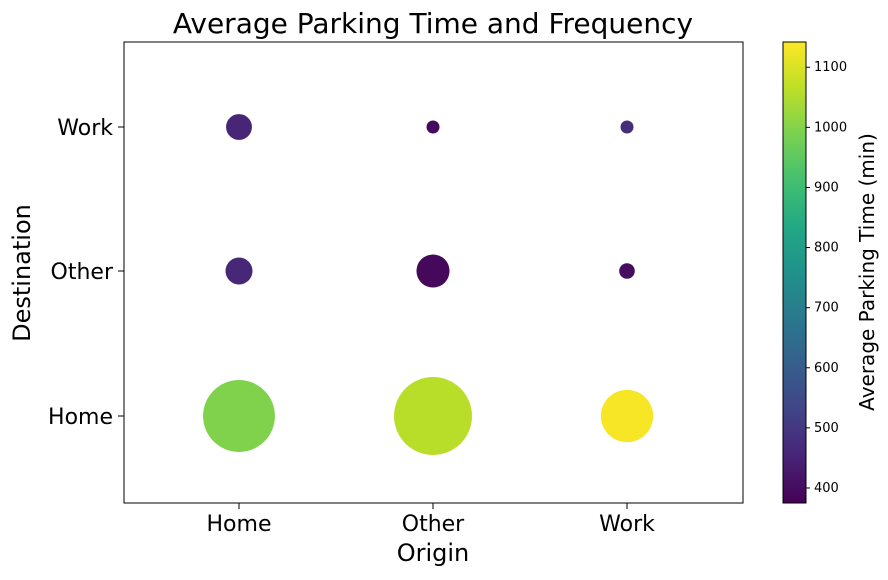 The width and height of the screenshot is (888, 580). I want to click on colorbar-tick-label: 800, so click(826, 248).